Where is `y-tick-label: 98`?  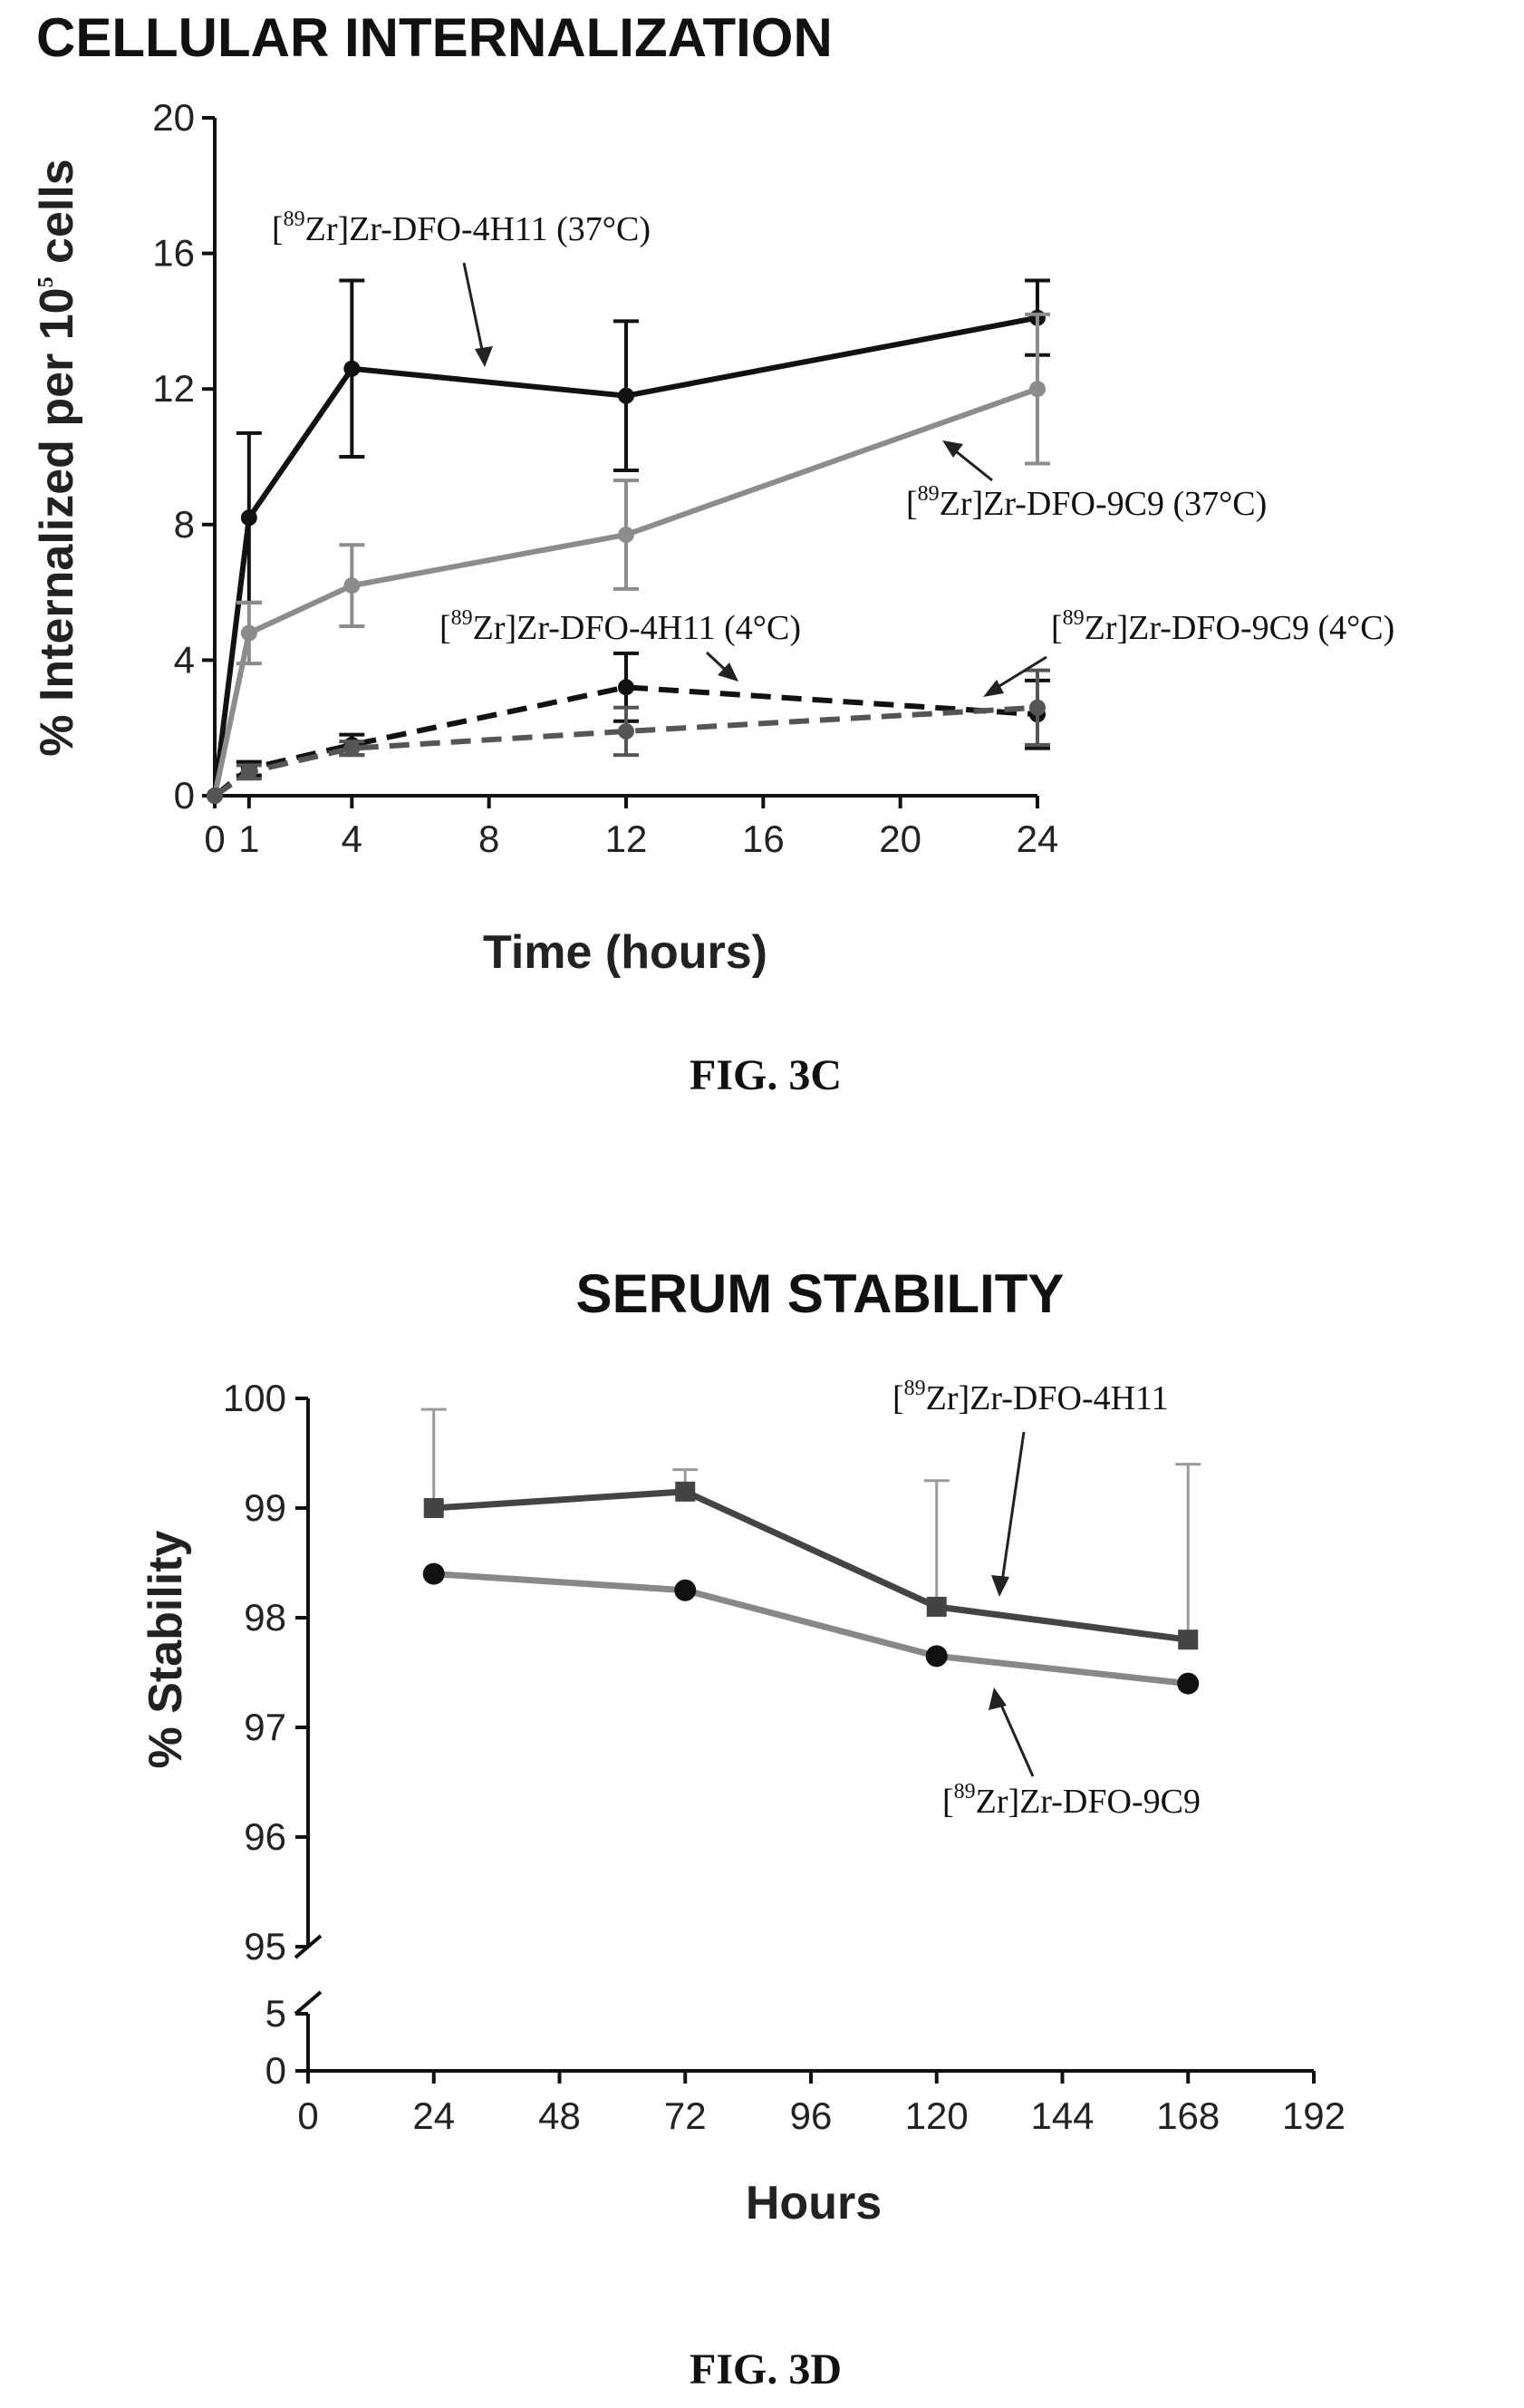 y-tick-label: 98 is located at coordinates (265, 1618).